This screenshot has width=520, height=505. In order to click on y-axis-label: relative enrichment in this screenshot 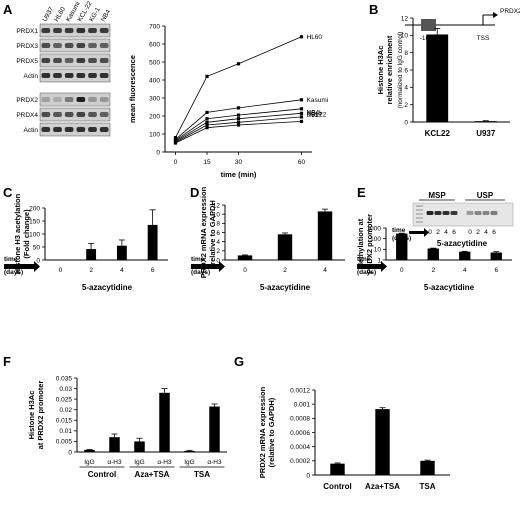, I will do `click(389, 69)`.